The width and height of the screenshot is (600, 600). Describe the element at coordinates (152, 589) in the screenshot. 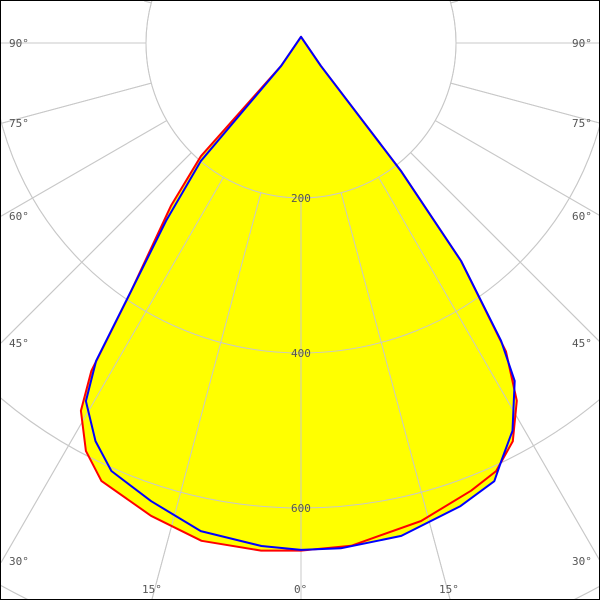

I see `angle-label-left: 15°` at that location.